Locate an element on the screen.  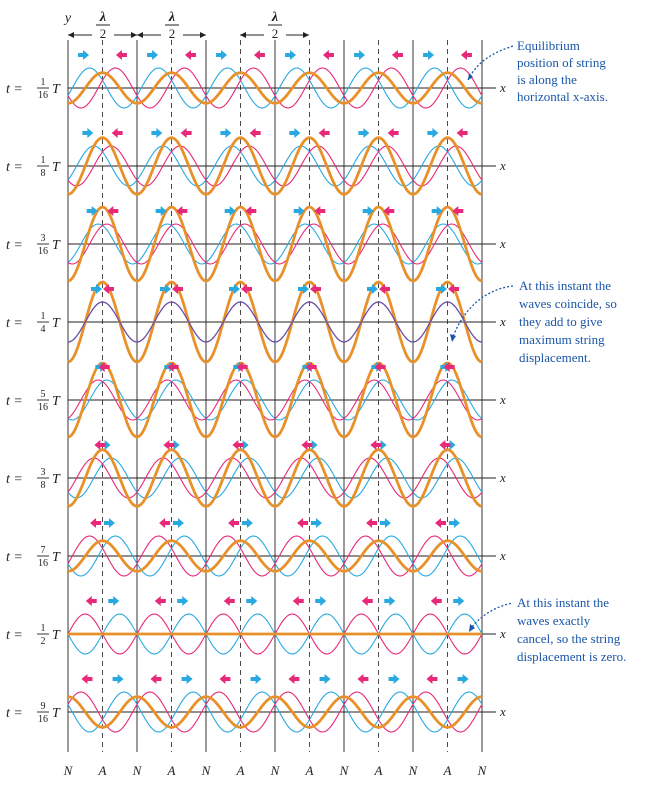
fraction-numerator: 5 is located at coordinates (43, 394).